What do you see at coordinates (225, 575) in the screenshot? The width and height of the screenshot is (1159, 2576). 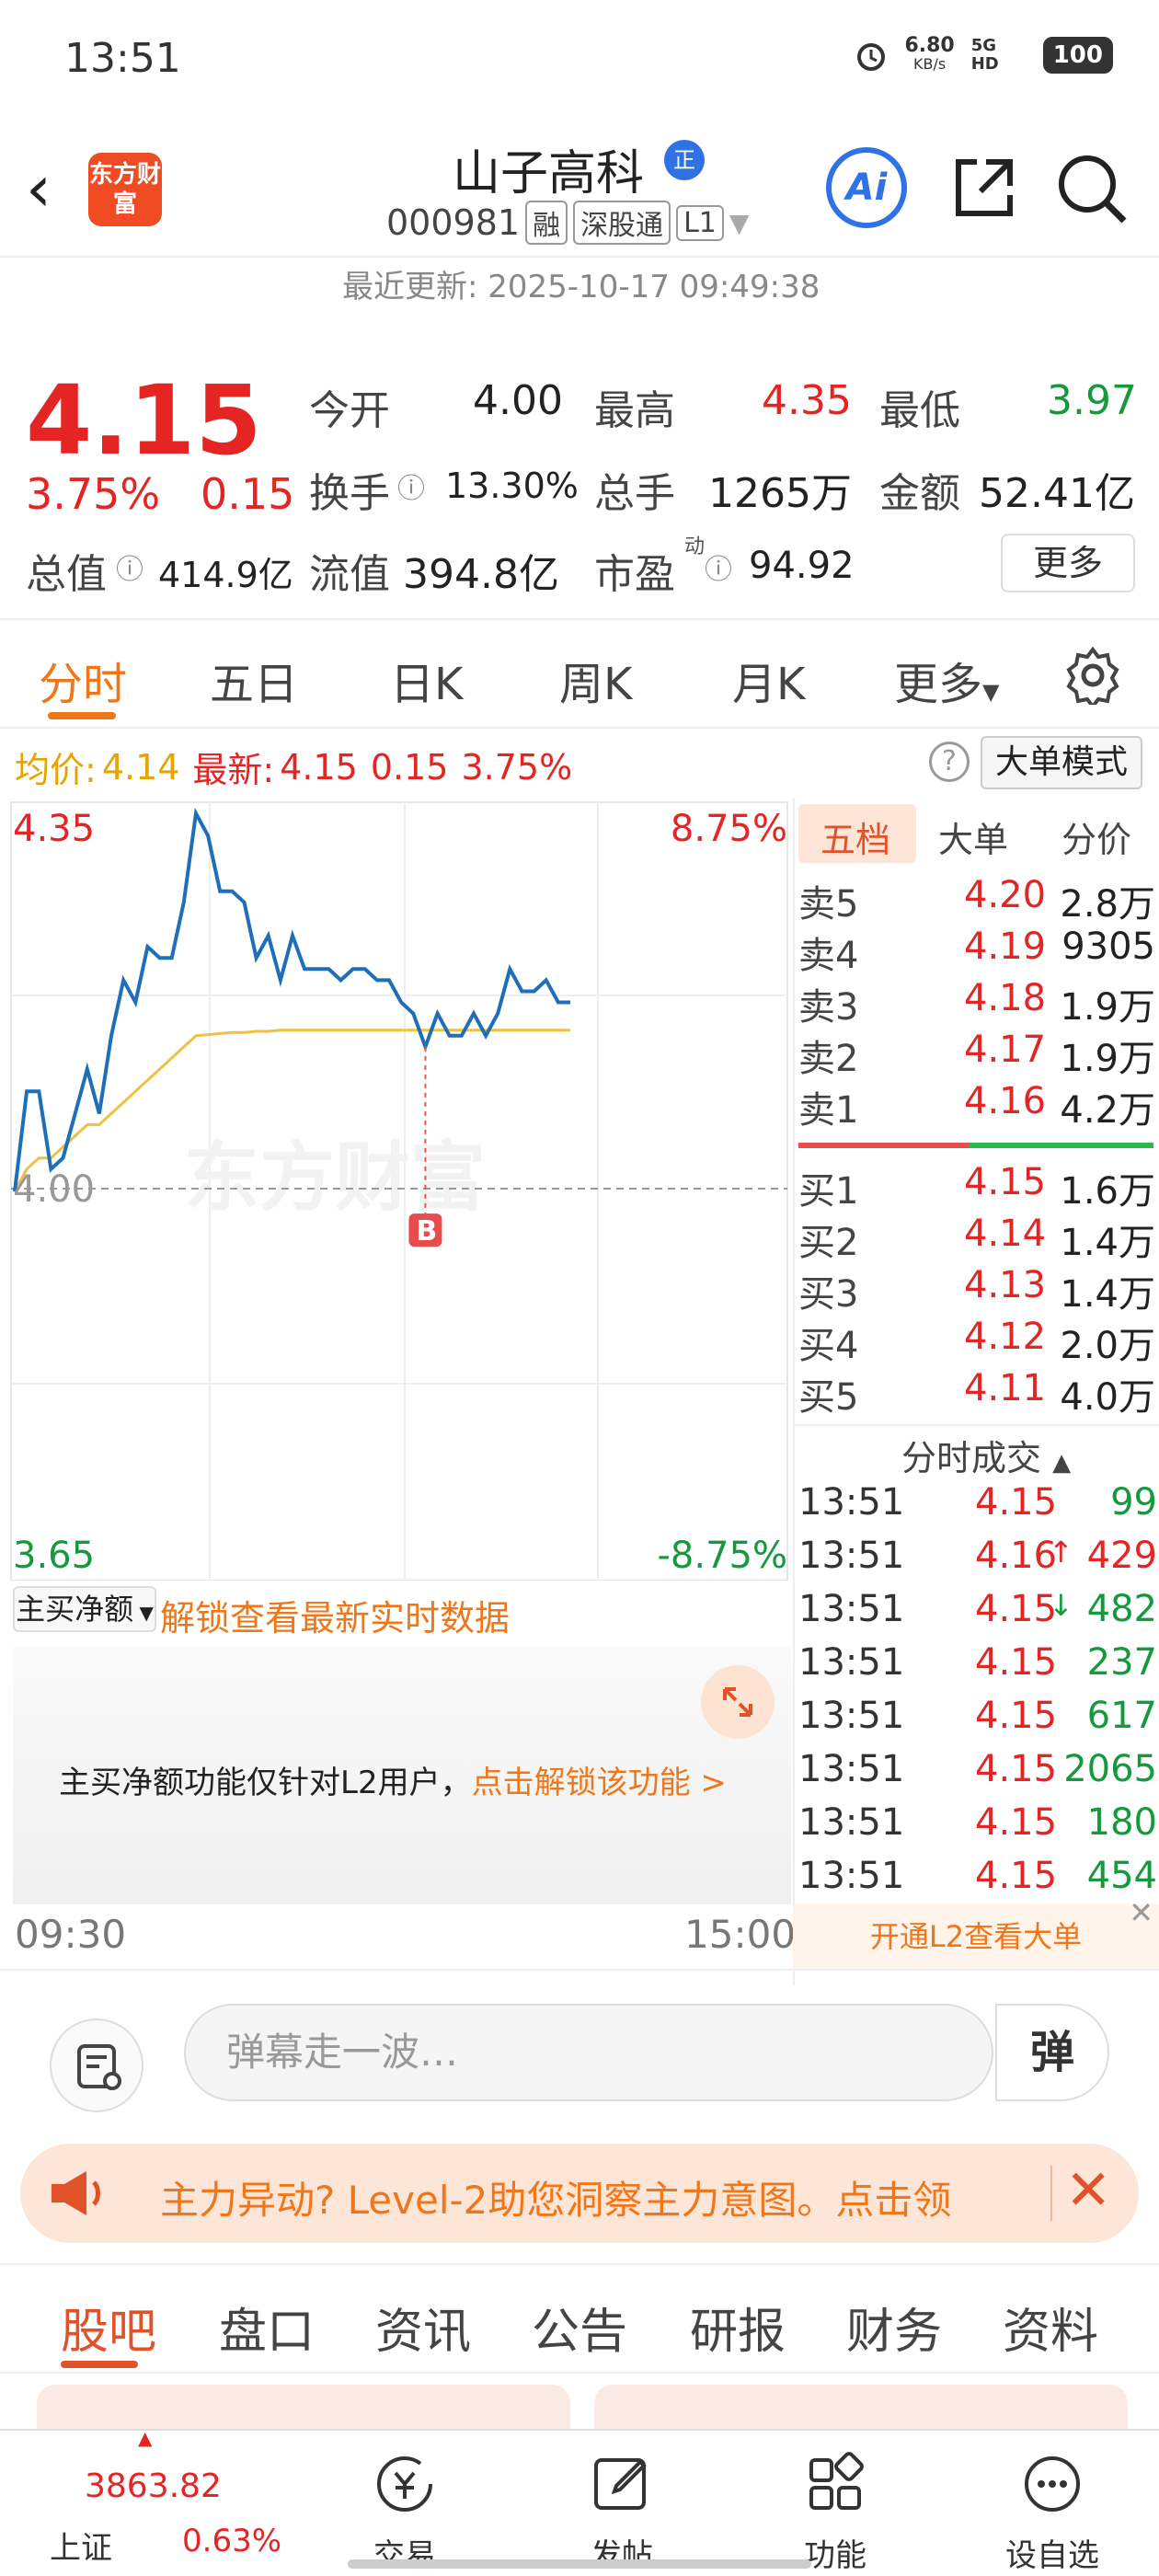 I see `mcap-value: 414.9亿` at bounding box center [225, 575].